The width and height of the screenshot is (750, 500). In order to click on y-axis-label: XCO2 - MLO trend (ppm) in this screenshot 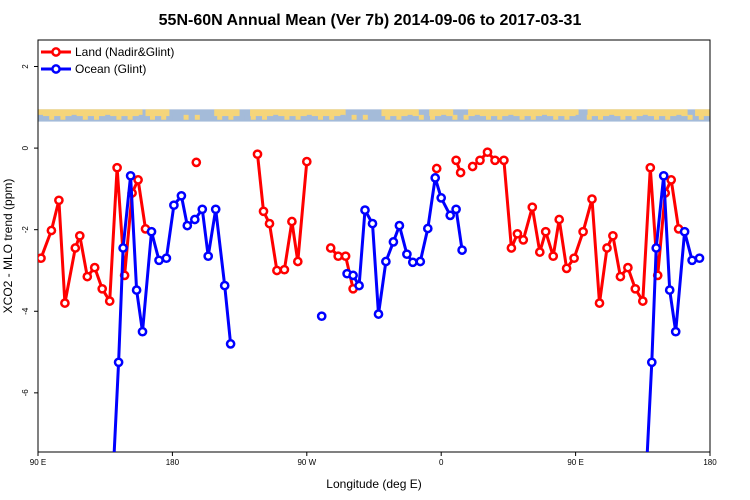, I will do `click(8, 246)`.